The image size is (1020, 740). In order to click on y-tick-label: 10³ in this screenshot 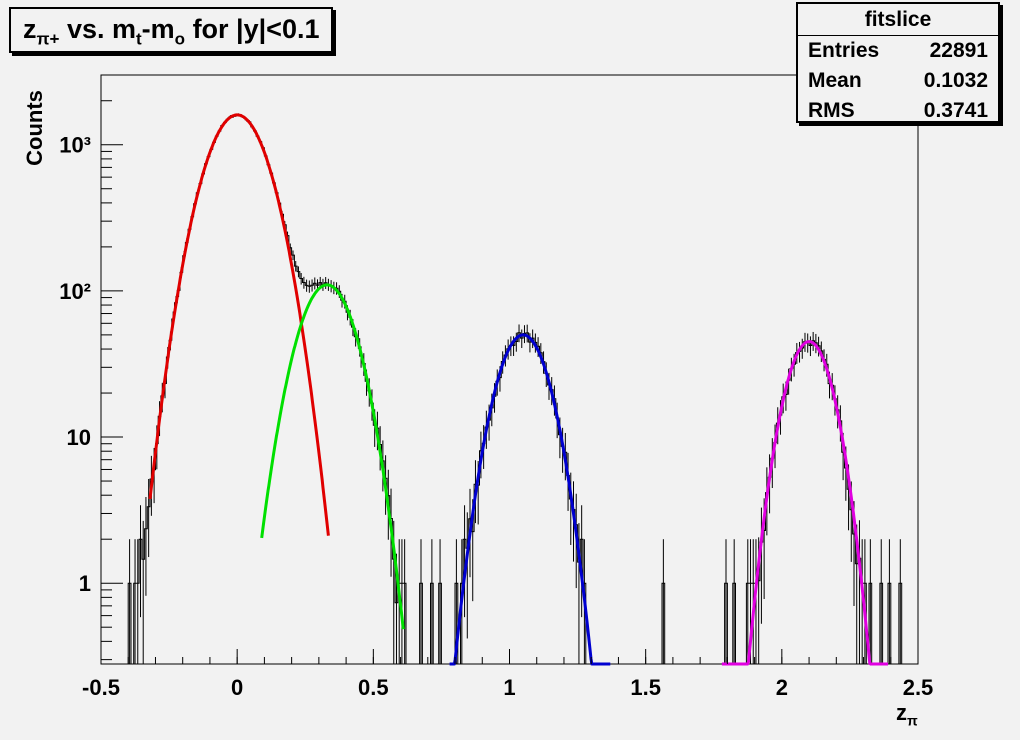, I will do `click(75, 145)`.